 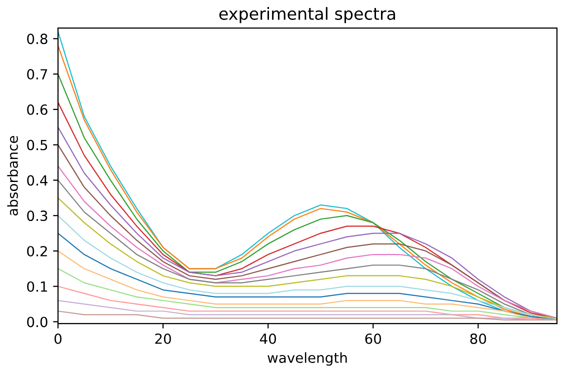 What do you see at coordinates (37, 251) in the screenshot?
I see `y-tick-label: 0.2` at bounding box center [37, 251].